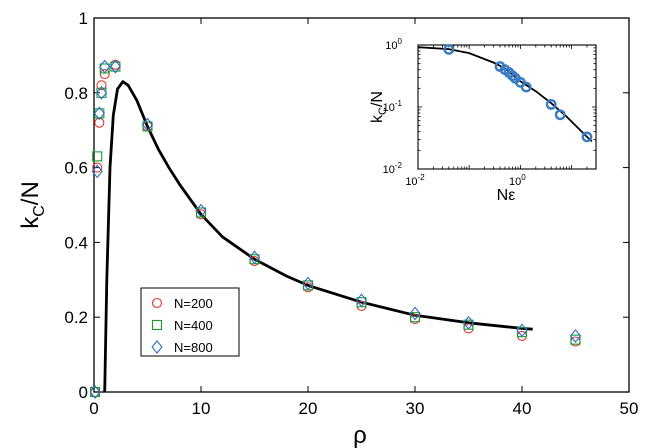  Describe the element at coordinates (383, 111) in the screenshot. I see `inset-y-axis-label-sub: C` at that location.